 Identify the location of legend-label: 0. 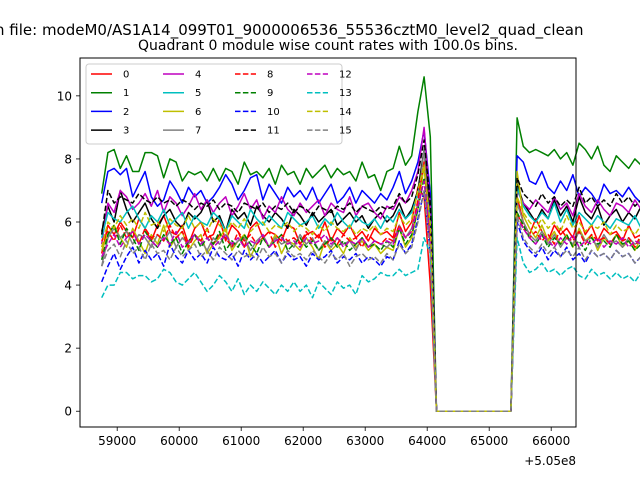
(126, 75).